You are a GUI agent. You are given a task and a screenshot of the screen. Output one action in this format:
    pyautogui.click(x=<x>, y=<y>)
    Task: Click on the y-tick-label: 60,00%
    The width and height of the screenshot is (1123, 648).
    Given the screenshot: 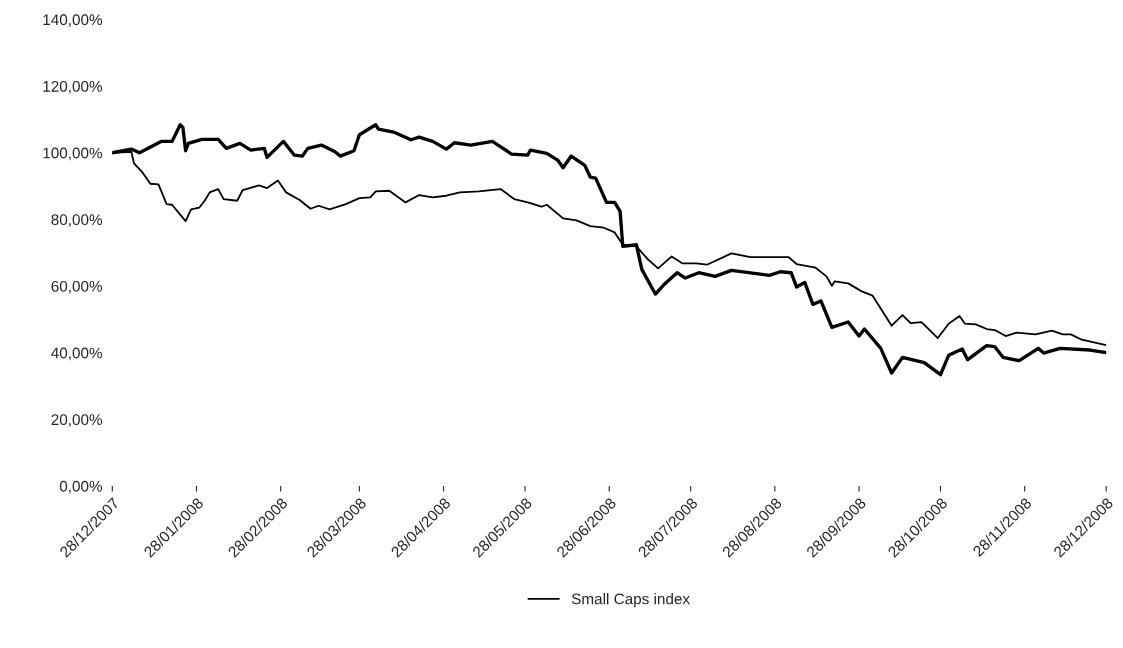 What is the action you would take?
    pyautogui.click(x=77, y=287)
    